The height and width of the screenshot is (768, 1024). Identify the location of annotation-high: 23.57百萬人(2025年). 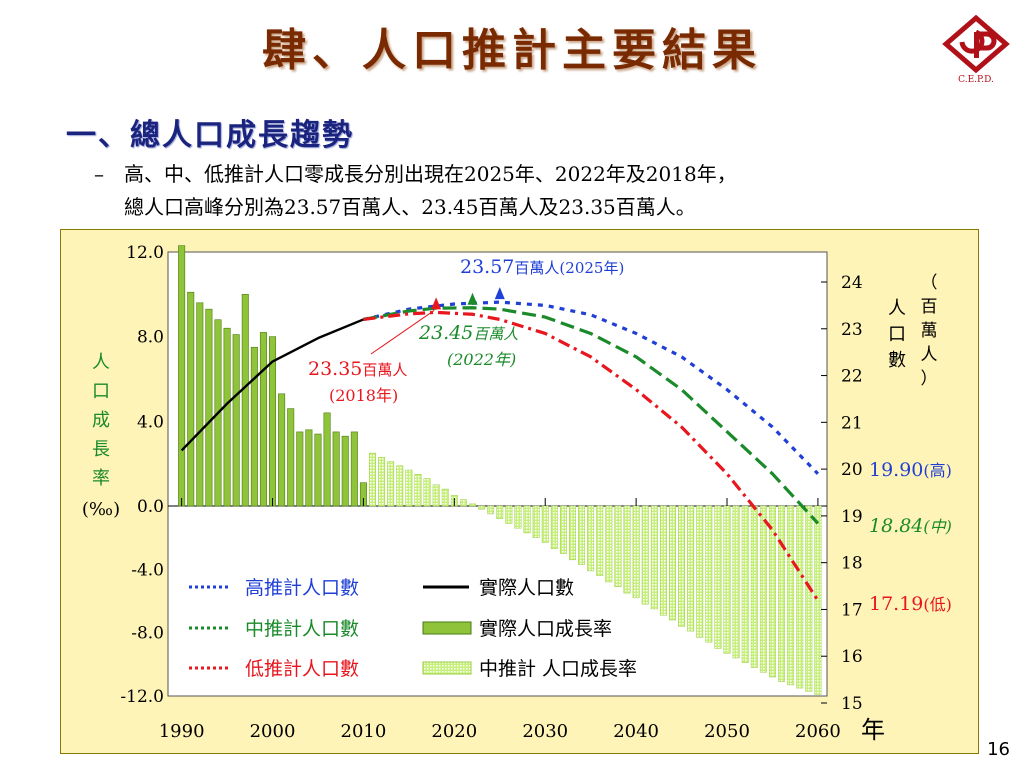
(542, 267).